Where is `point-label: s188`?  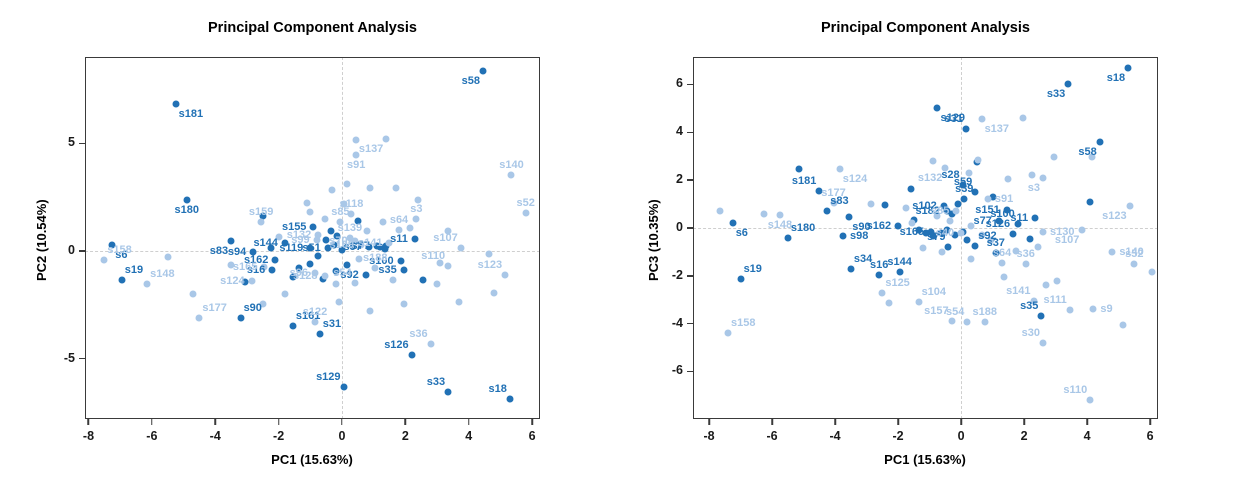 point-label: s188 is located at coordinates (984, 312).